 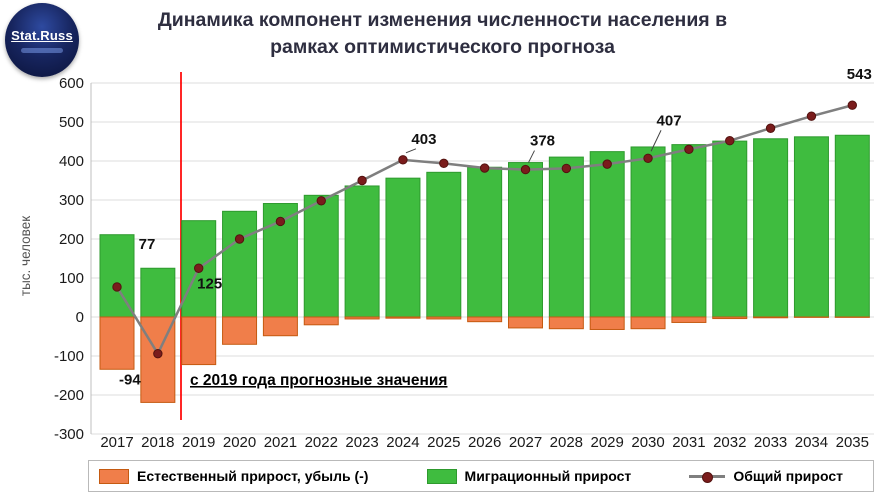 What do you see at coordinates (811, 116) in the screenshot?
I see `total-marker-2034` at bounding box center [811, 116].